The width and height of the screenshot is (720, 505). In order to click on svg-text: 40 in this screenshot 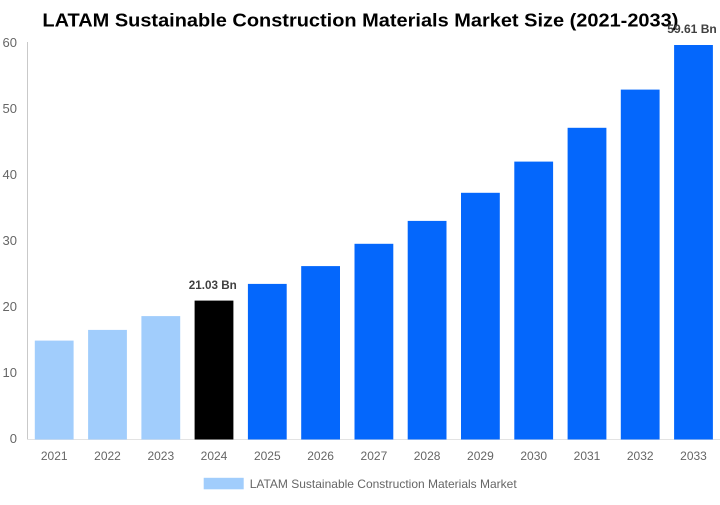, I will do `click(10, 174)`.